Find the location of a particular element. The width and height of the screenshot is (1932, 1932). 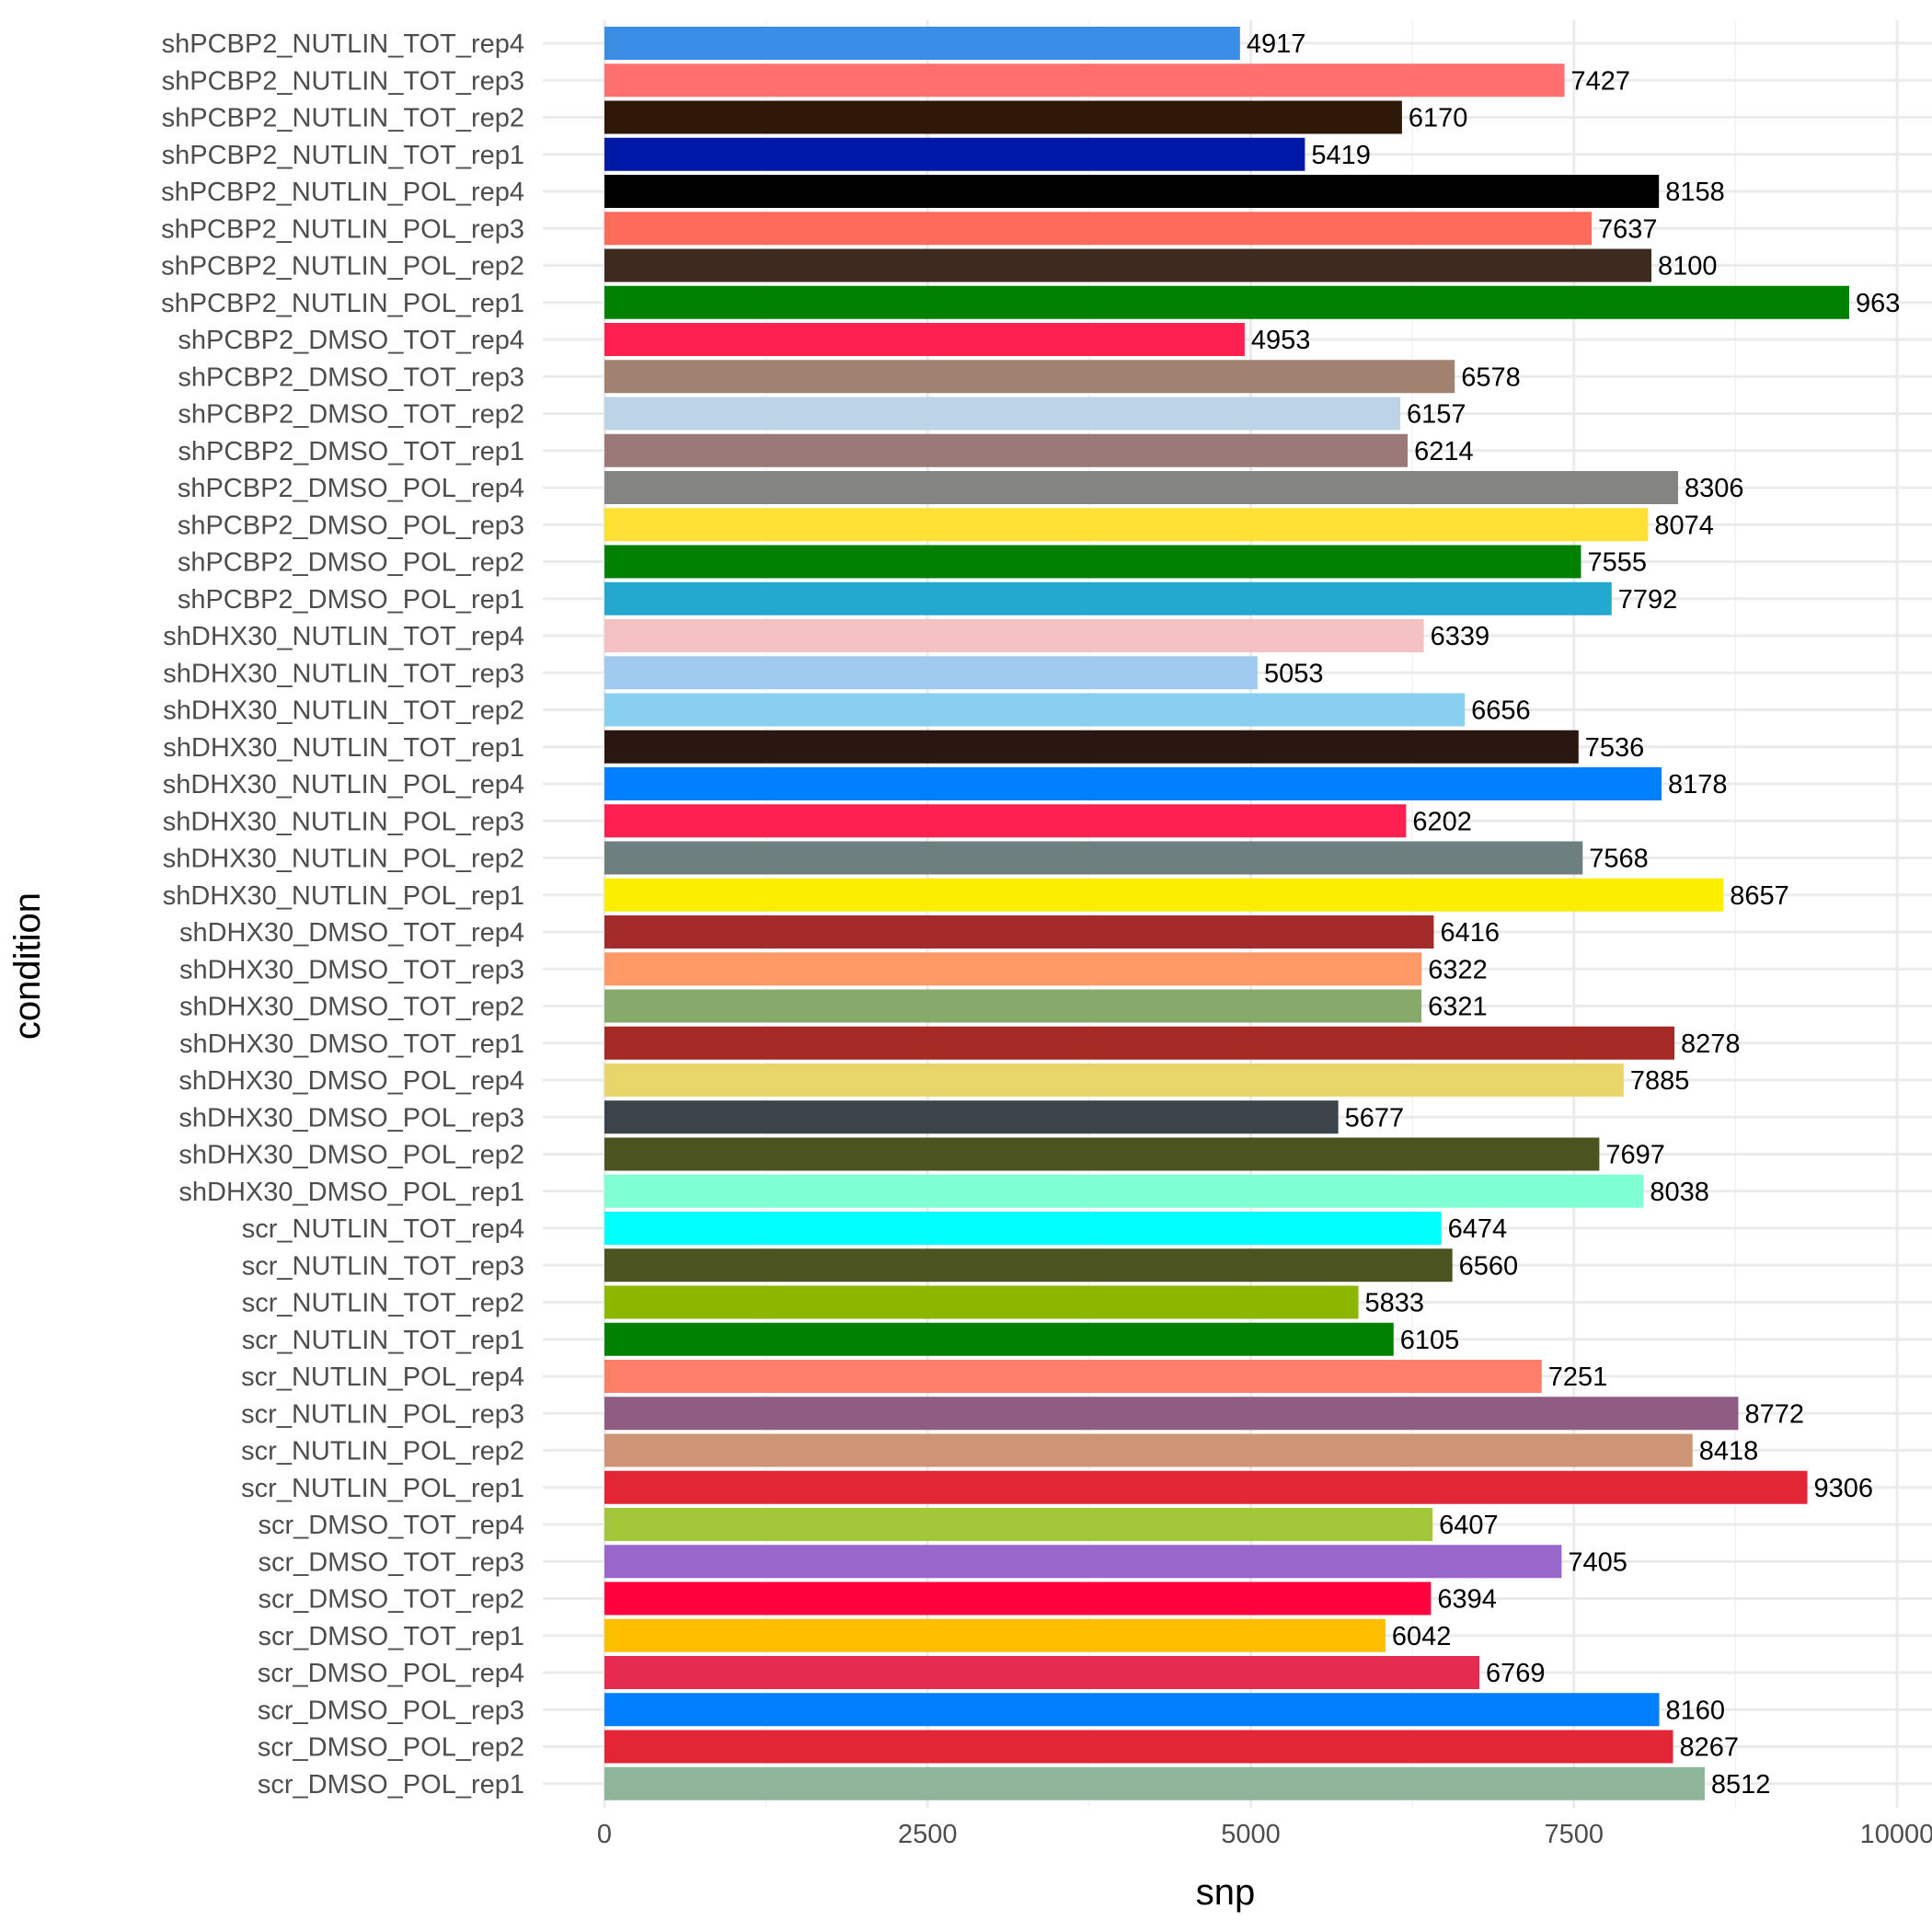

value-label: 5419 is located at coordinates (1341, 155).